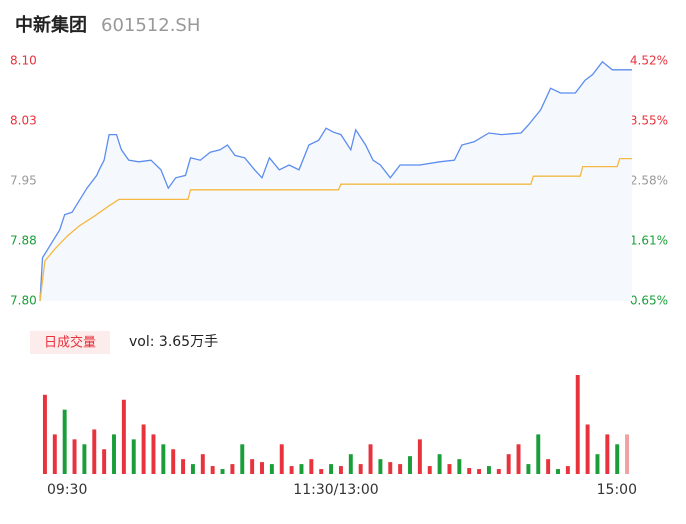  I want to click on y2-tick-label: 2.58%, so click(649, 181).